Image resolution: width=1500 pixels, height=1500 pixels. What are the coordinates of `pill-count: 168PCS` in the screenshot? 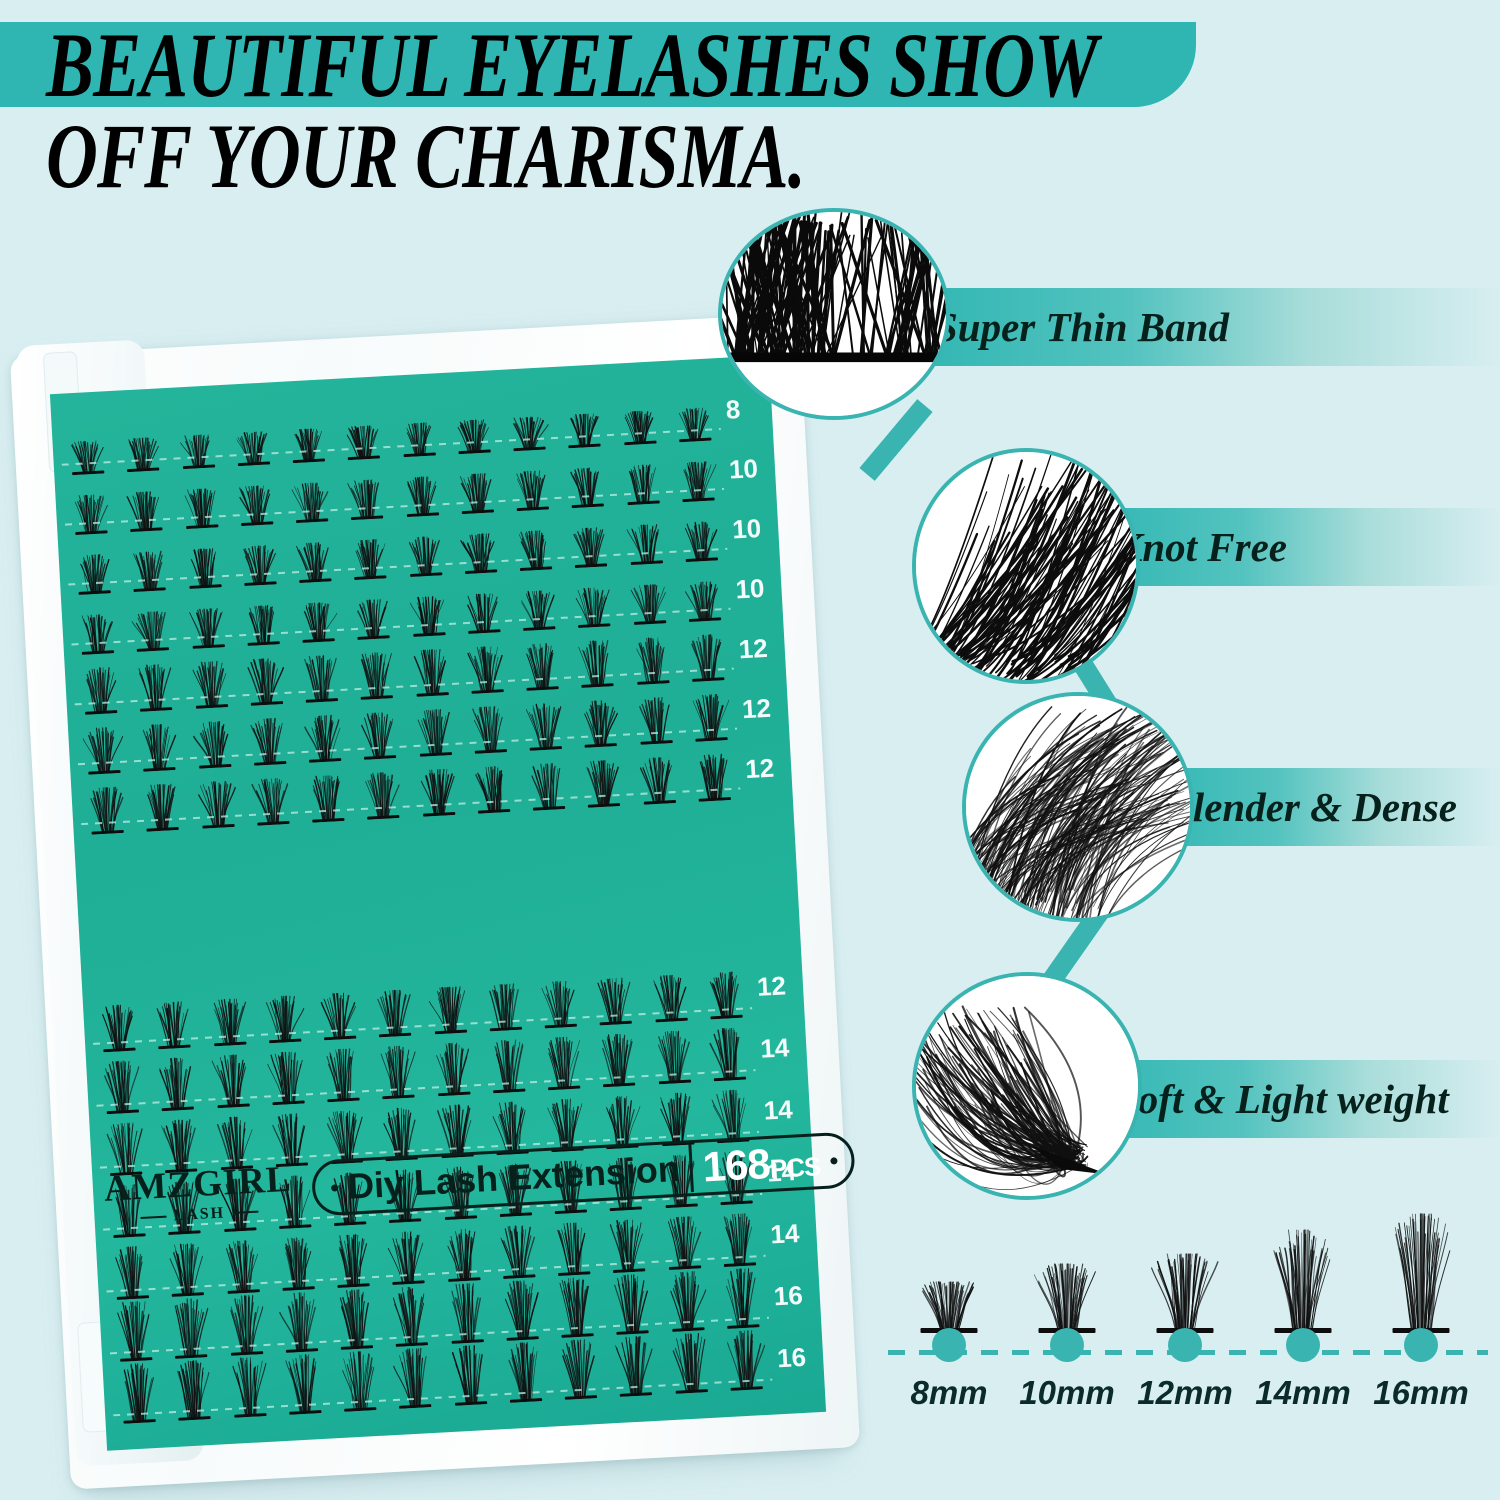 It's located at (761, 1164).